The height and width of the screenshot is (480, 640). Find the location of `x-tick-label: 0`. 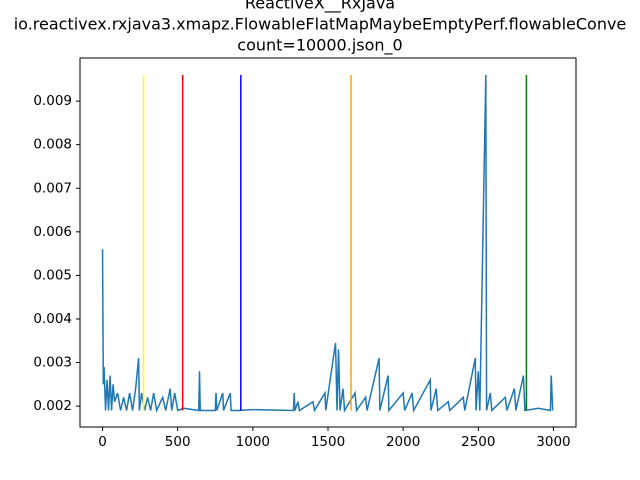

x-tick-label: 0 is located at coordinates (102, 442).